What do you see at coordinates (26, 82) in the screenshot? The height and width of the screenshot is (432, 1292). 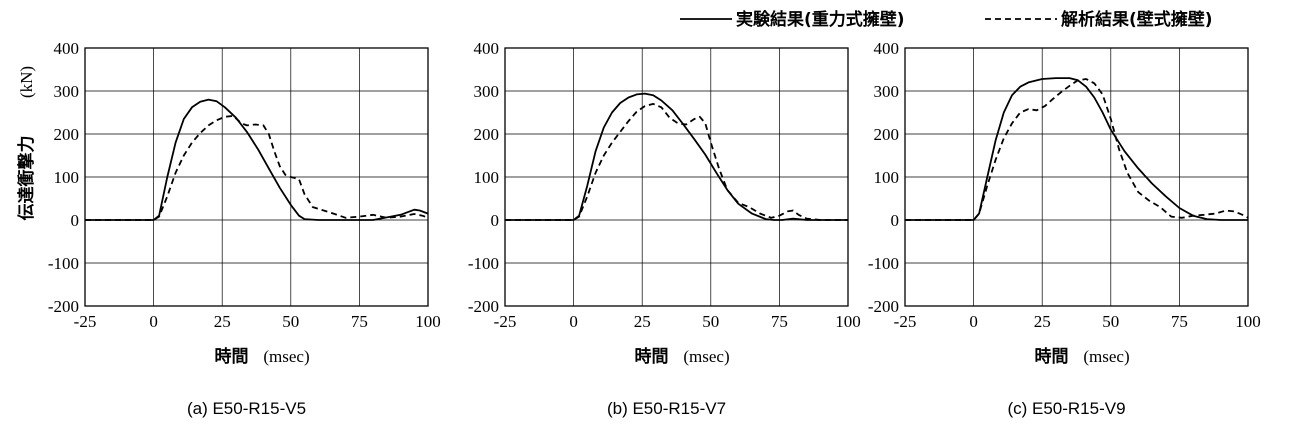 I see `y-axis-unit: (kN)` at bounding box center [26, 82].